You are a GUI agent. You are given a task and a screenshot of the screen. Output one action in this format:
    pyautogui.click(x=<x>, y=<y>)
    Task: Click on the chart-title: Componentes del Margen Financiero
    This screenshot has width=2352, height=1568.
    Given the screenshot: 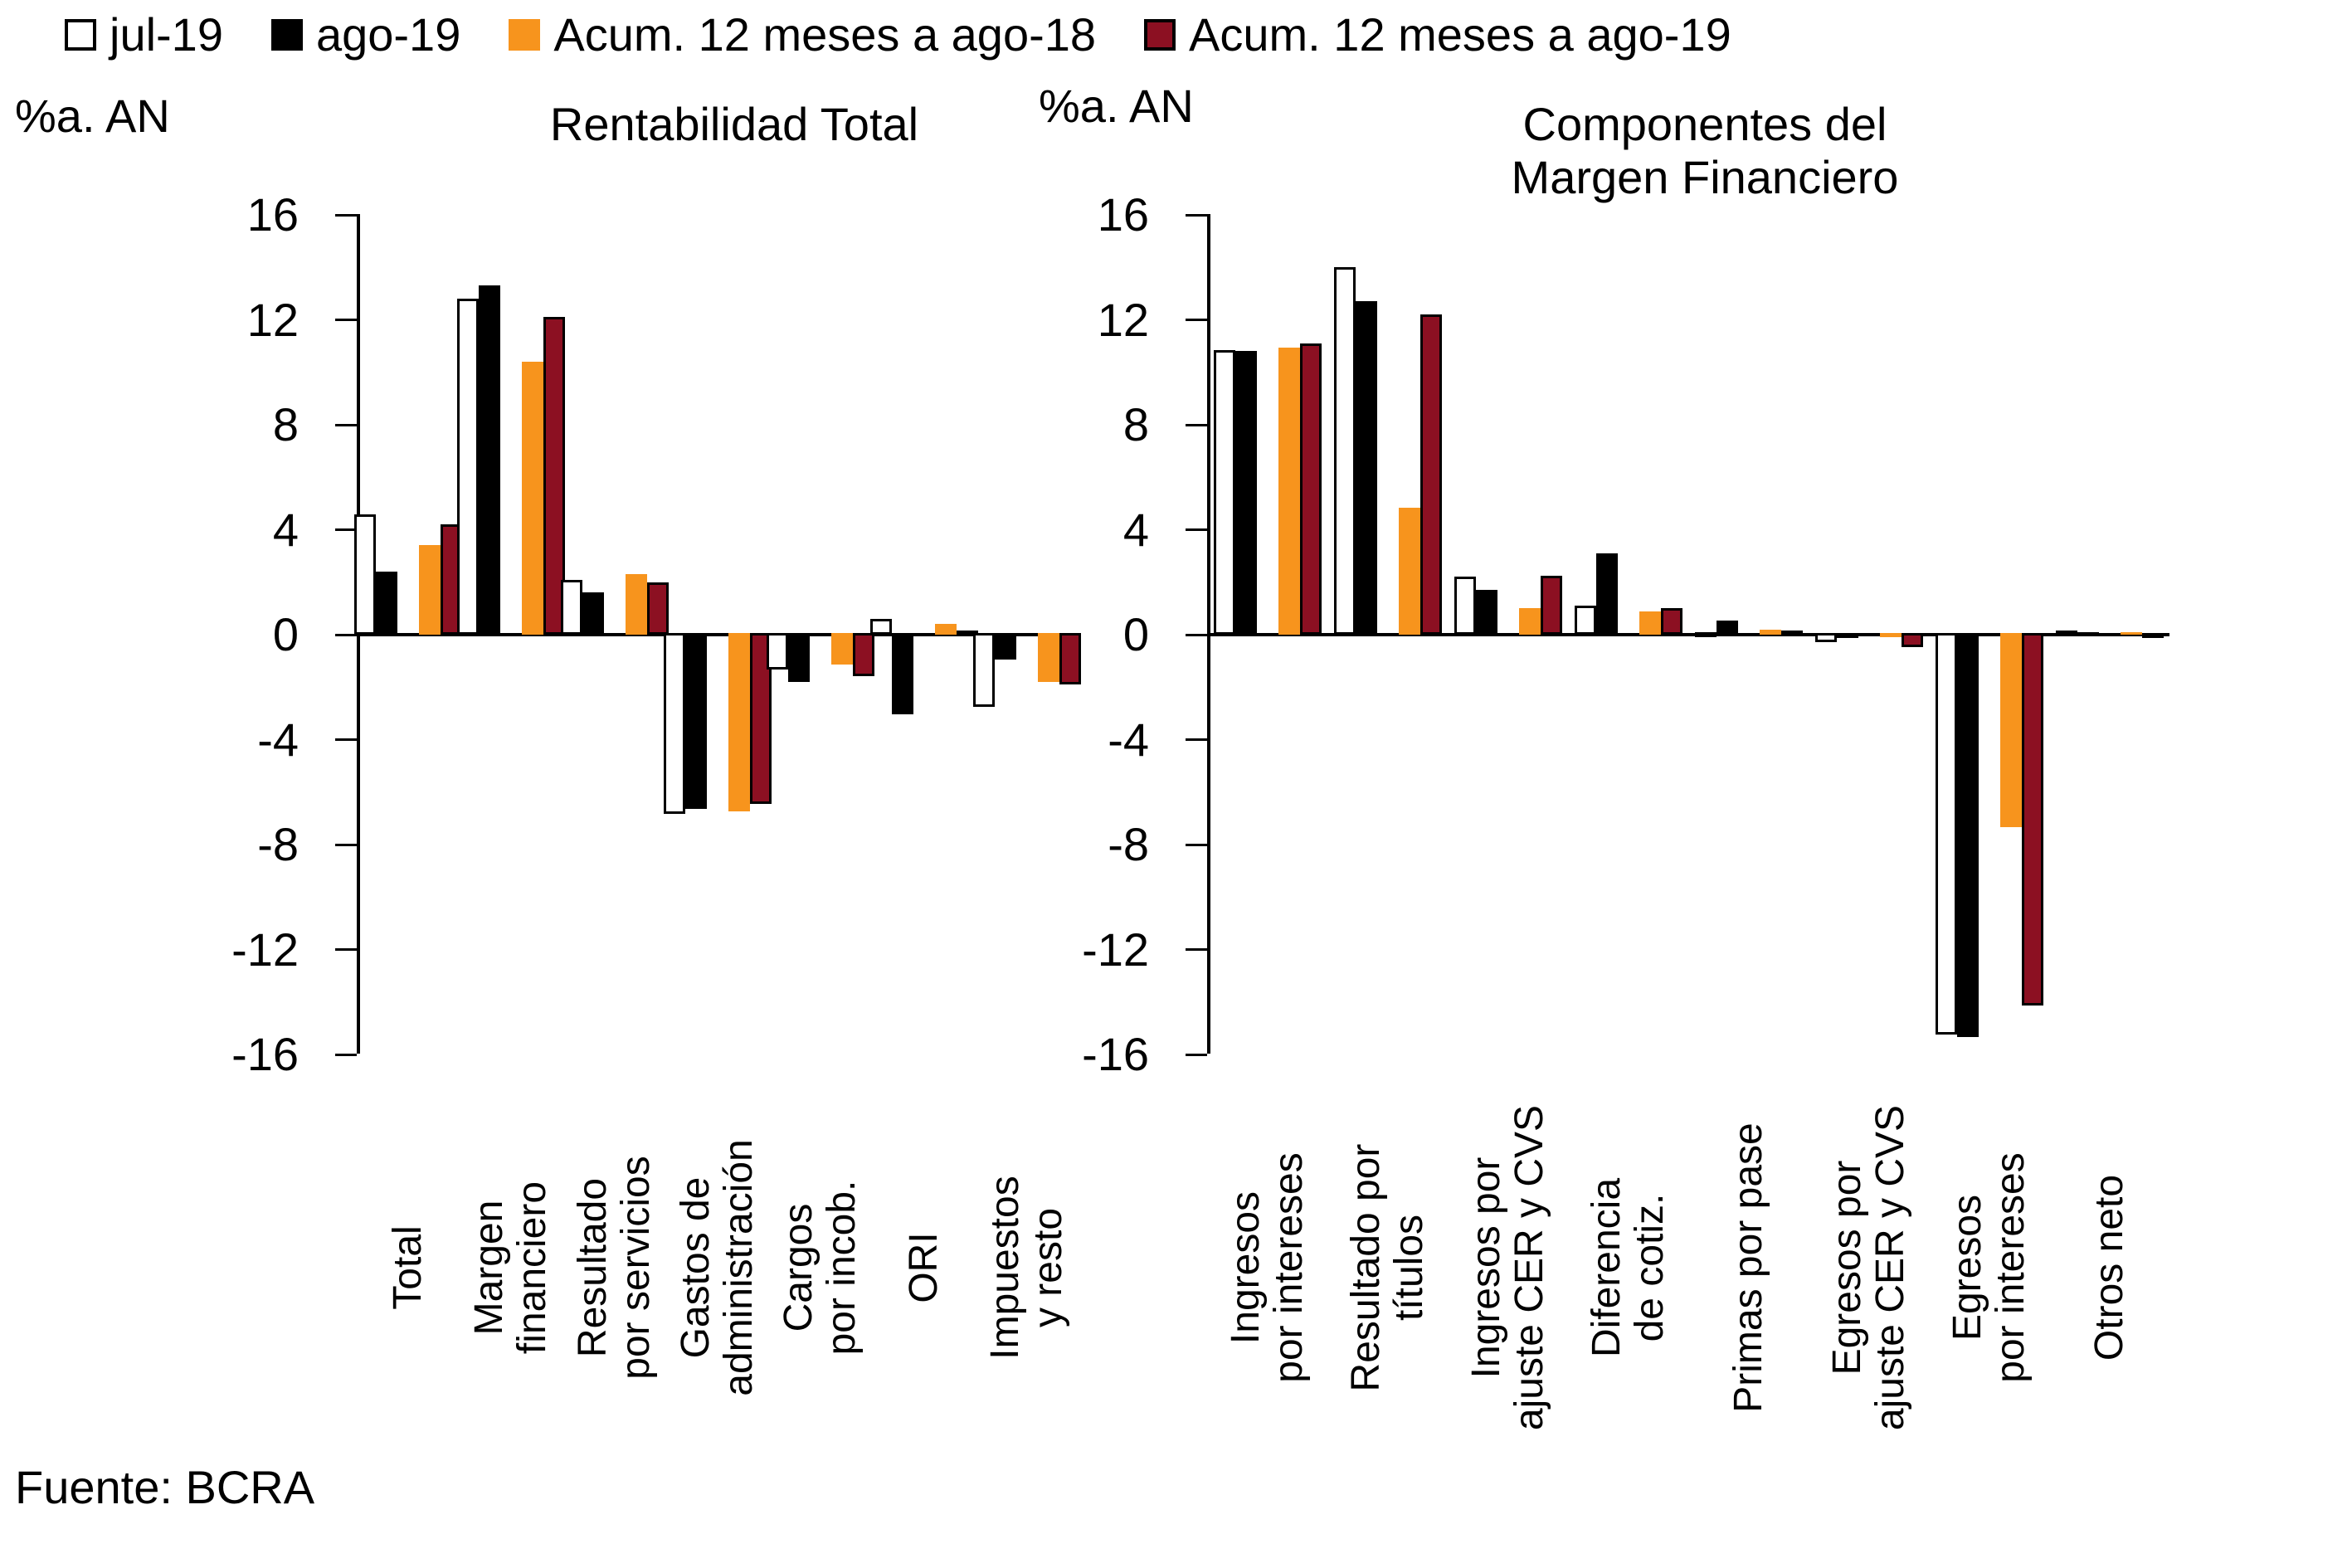 What is the action you would take?
    pyautogui.click(x=1705, y=151)
    